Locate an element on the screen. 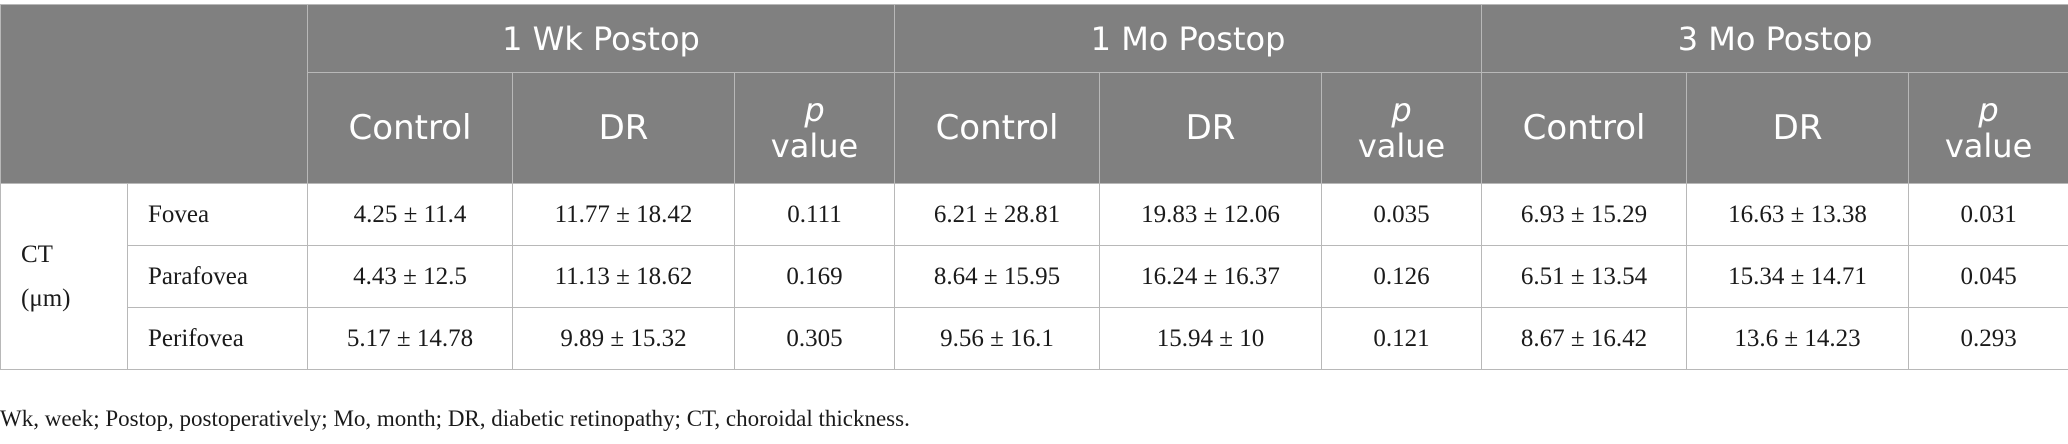 This screenshot has width=2068, height=444. period-header: 1 Mo Postop is located at coordinates (1188, 38).